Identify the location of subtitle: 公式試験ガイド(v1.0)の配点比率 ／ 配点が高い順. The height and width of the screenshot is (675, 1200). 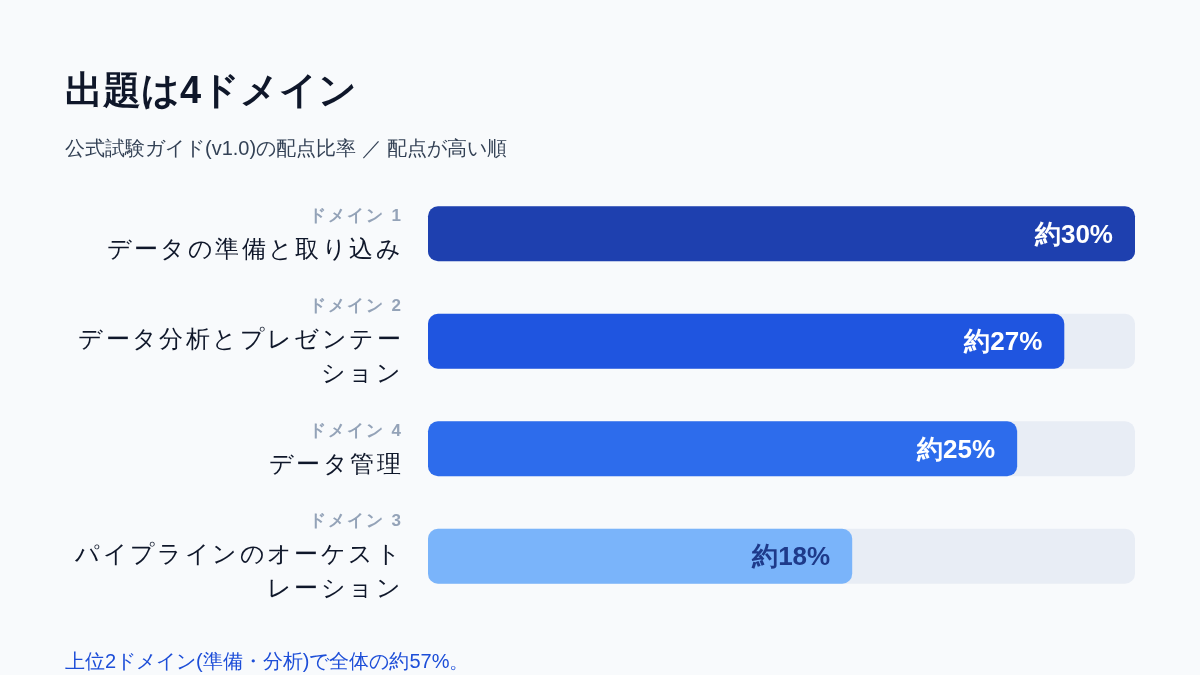
(286, 148).